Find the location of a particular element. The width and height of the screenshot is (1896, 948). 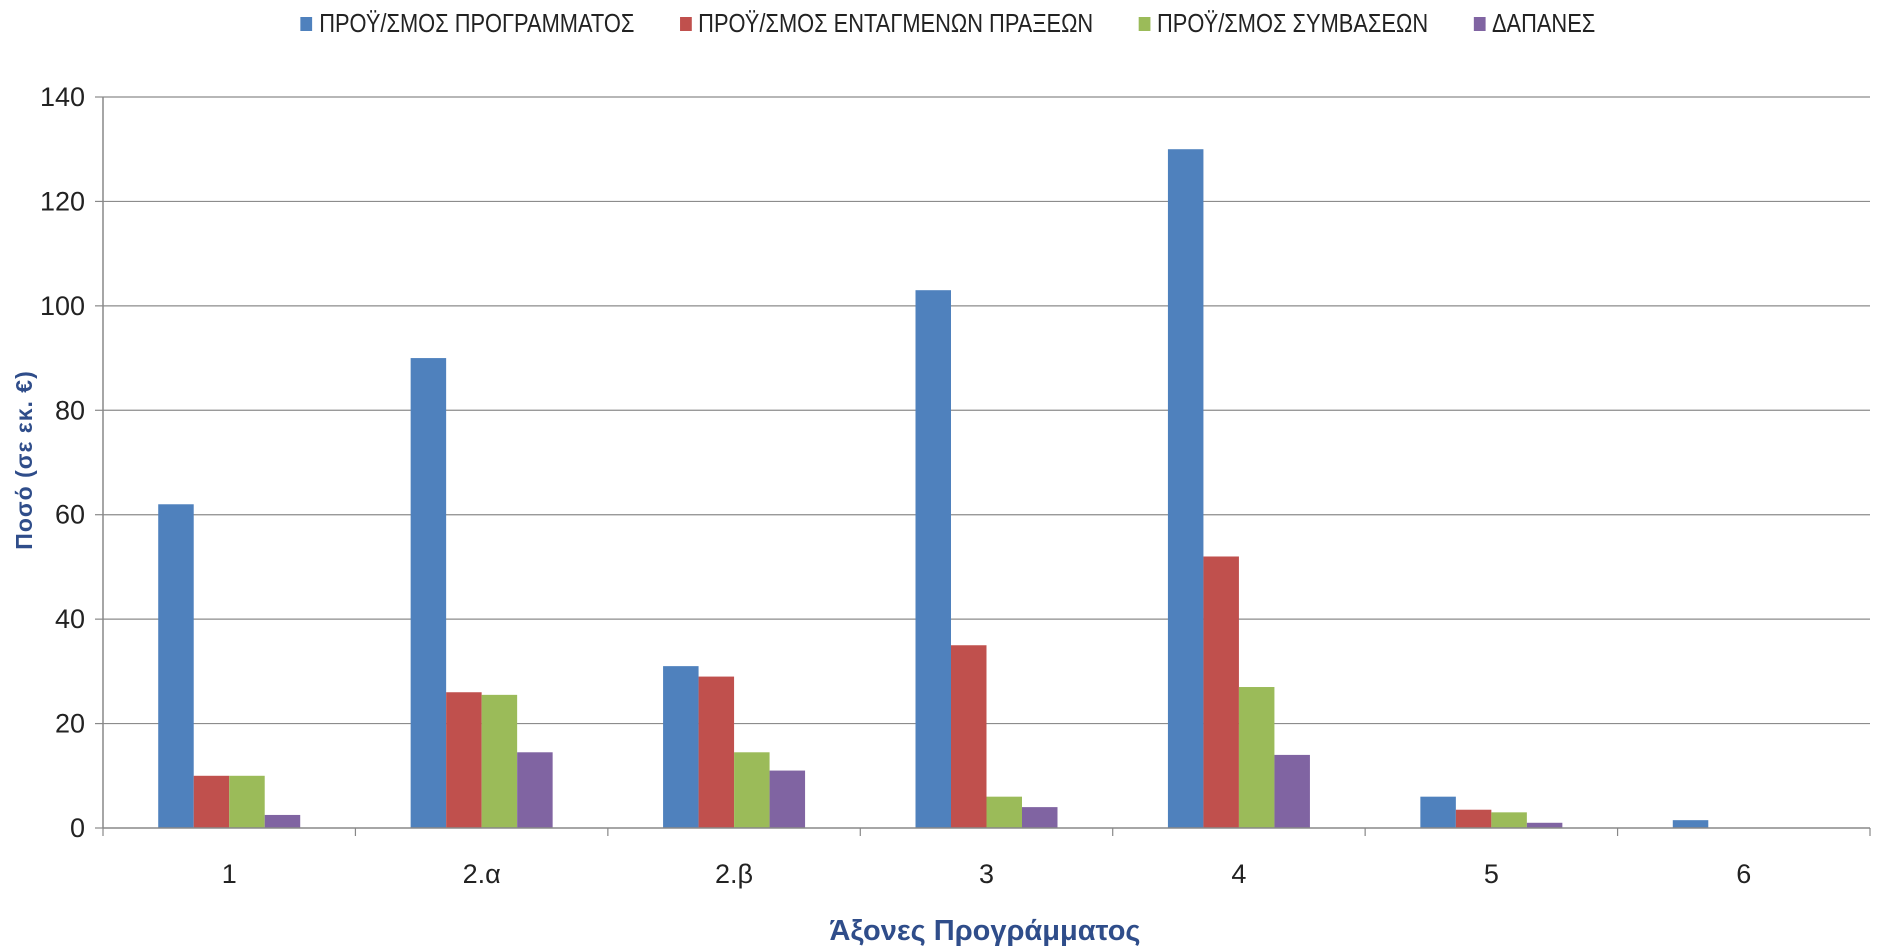

legend-item: ΠΡΟΫ/ΣΜΟΣ ΣΥΜΒΑΣΕΩΝ is located at coordinates (1283, 23).